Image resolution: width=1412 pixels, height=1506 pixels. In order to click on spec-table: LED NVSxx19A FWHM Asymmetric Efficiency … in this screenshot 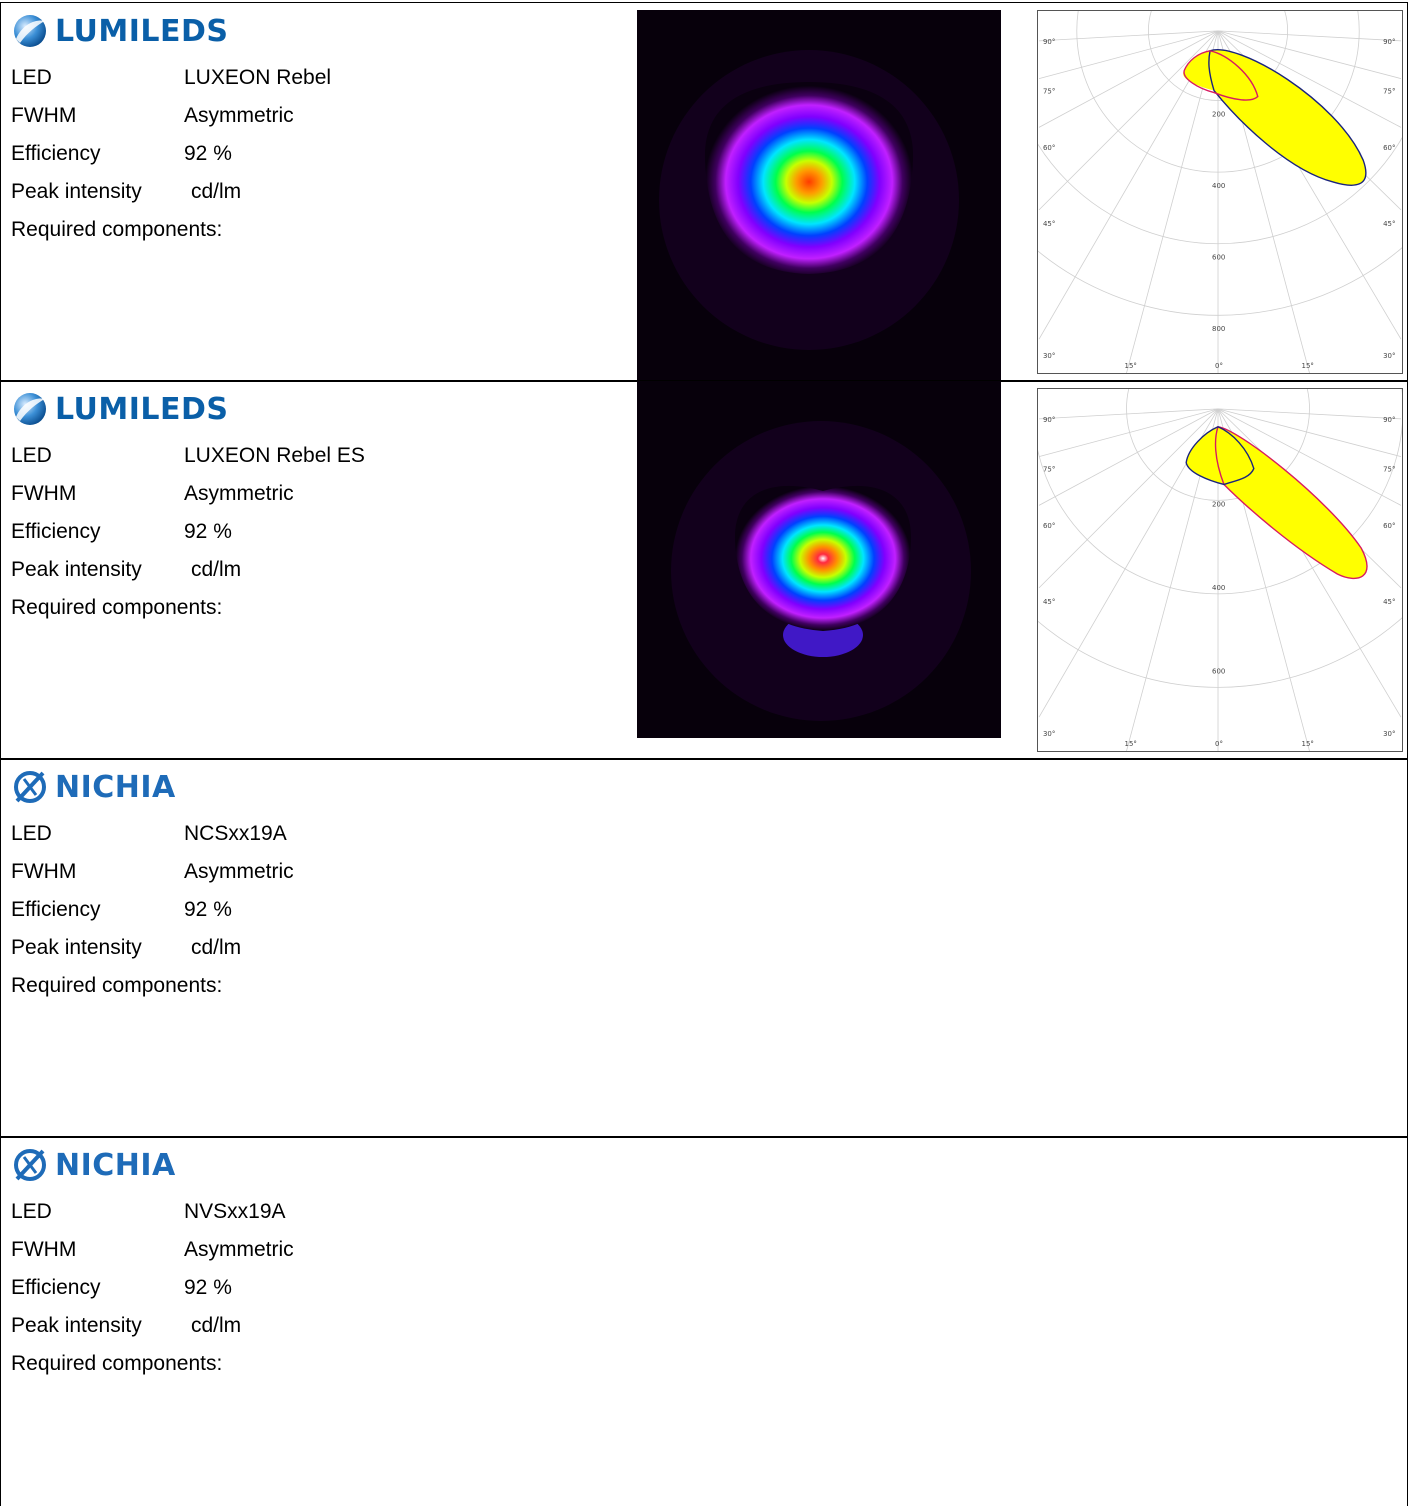, I will do `click(291, 1293)`.